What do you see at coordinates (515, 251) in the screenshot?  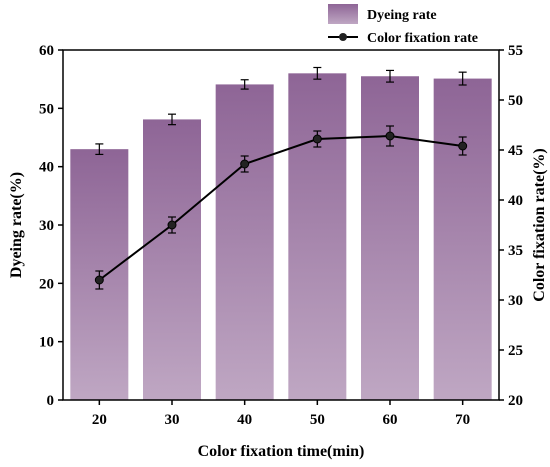 I see `y2-tick-label: 35` at bounding box center [515, 251].